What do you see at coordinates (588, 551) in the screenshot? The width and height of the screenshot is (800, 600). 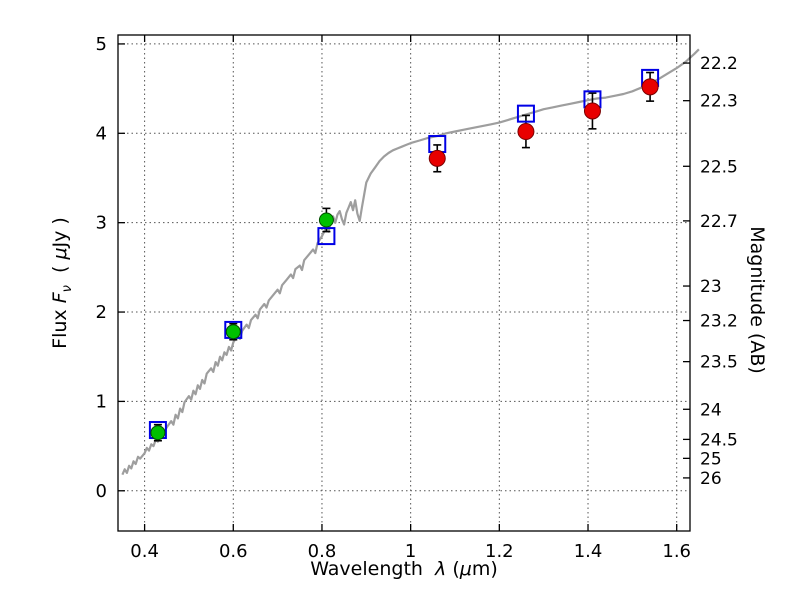 I see `x-tick-label: 1.4` at bounding box center [588, 551].